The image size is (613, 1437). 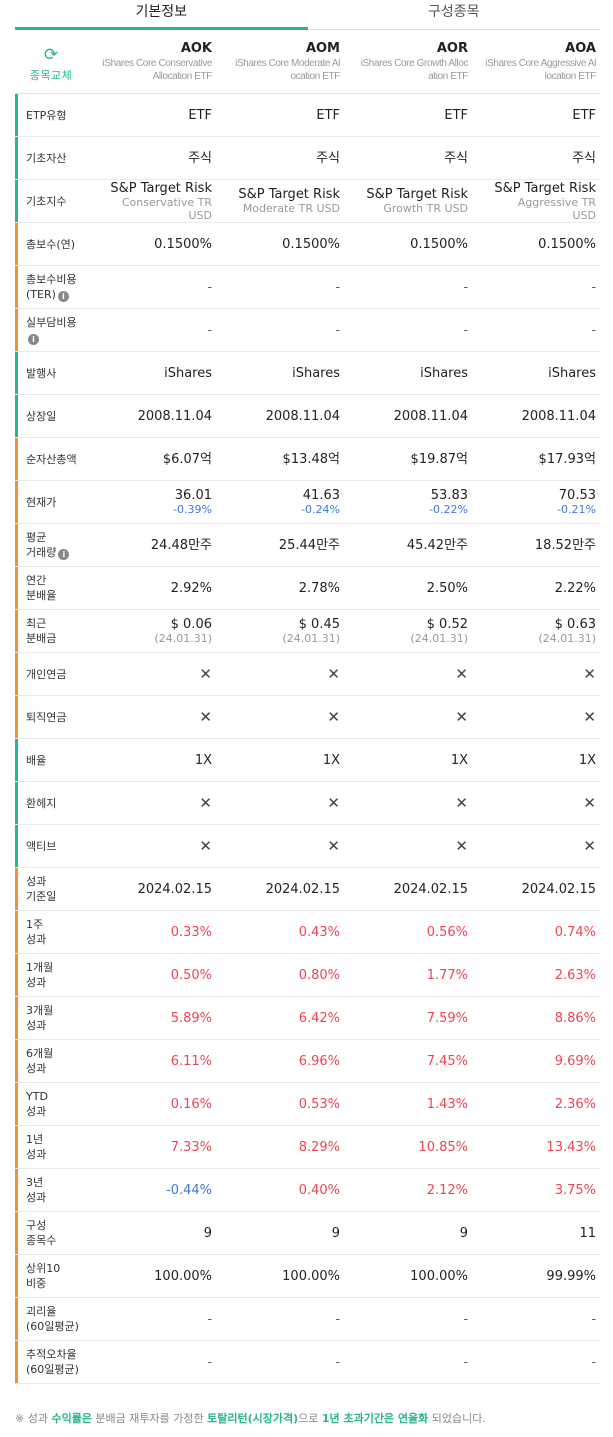 I want to click on table-cell: $ 0.06 (24.01.31), so click(x=149, y=631).